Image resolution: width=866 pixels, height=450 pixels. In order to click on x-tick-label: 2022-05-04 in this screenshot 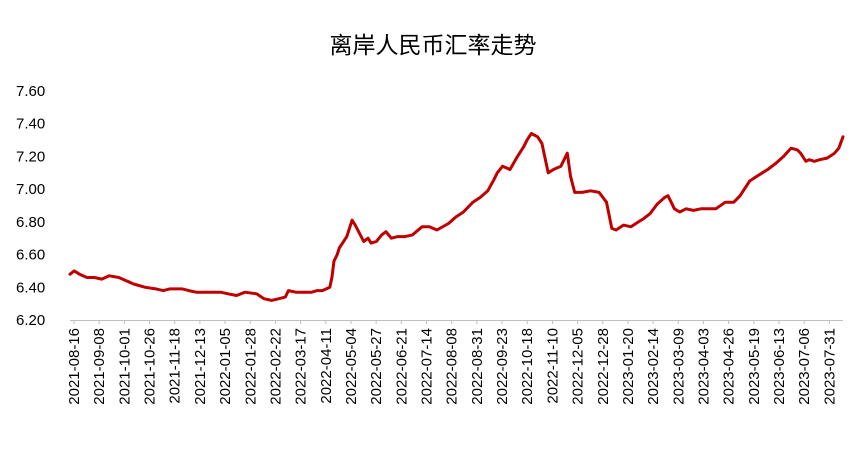, I will do `click(351, 366)`.